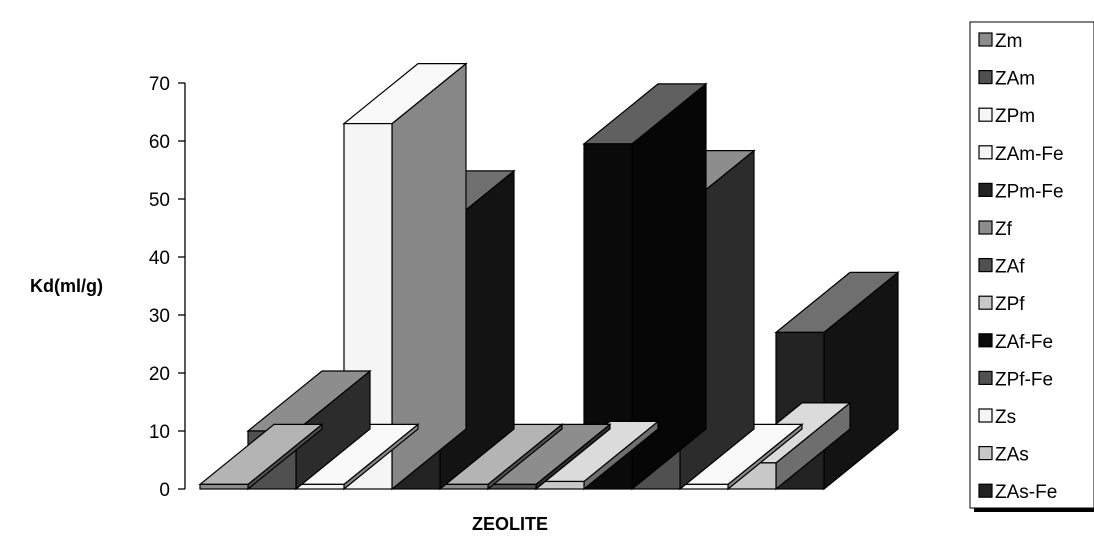 Image resolution: width=1094 pixels, height=536 pixels. Describe the element at coordinates (1008, 41) in the screenshot. I see `legend-entry: Zm` at that location.